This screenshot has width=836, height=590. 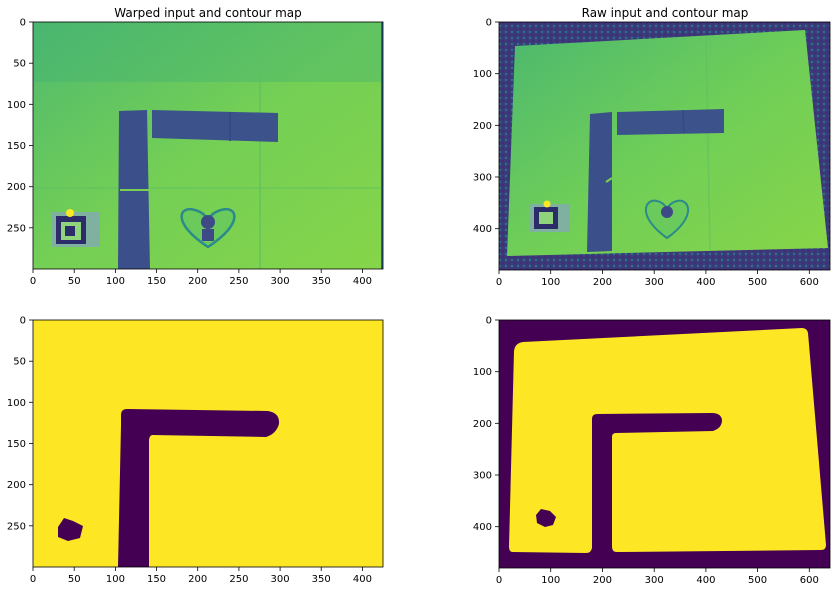 I want to click on panel-title-warped: Warped input and contour map, so click(x=208, y=13).